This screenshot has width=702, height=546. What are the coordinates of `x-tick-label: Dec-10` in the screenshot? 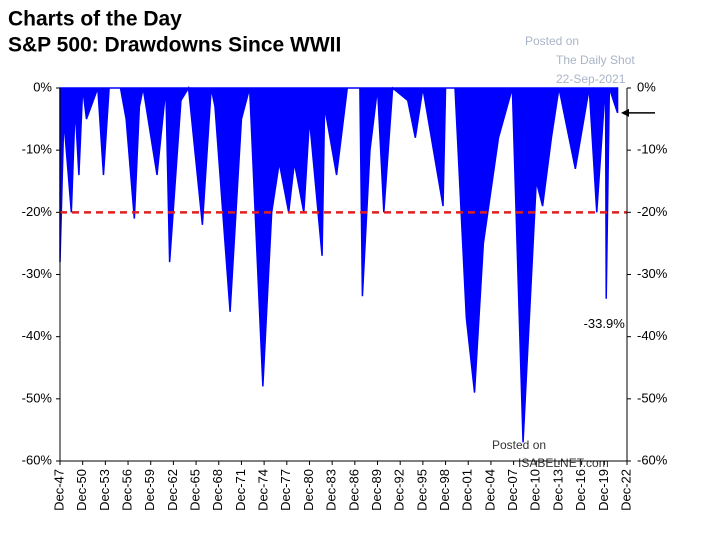 It's located at (535, 490).